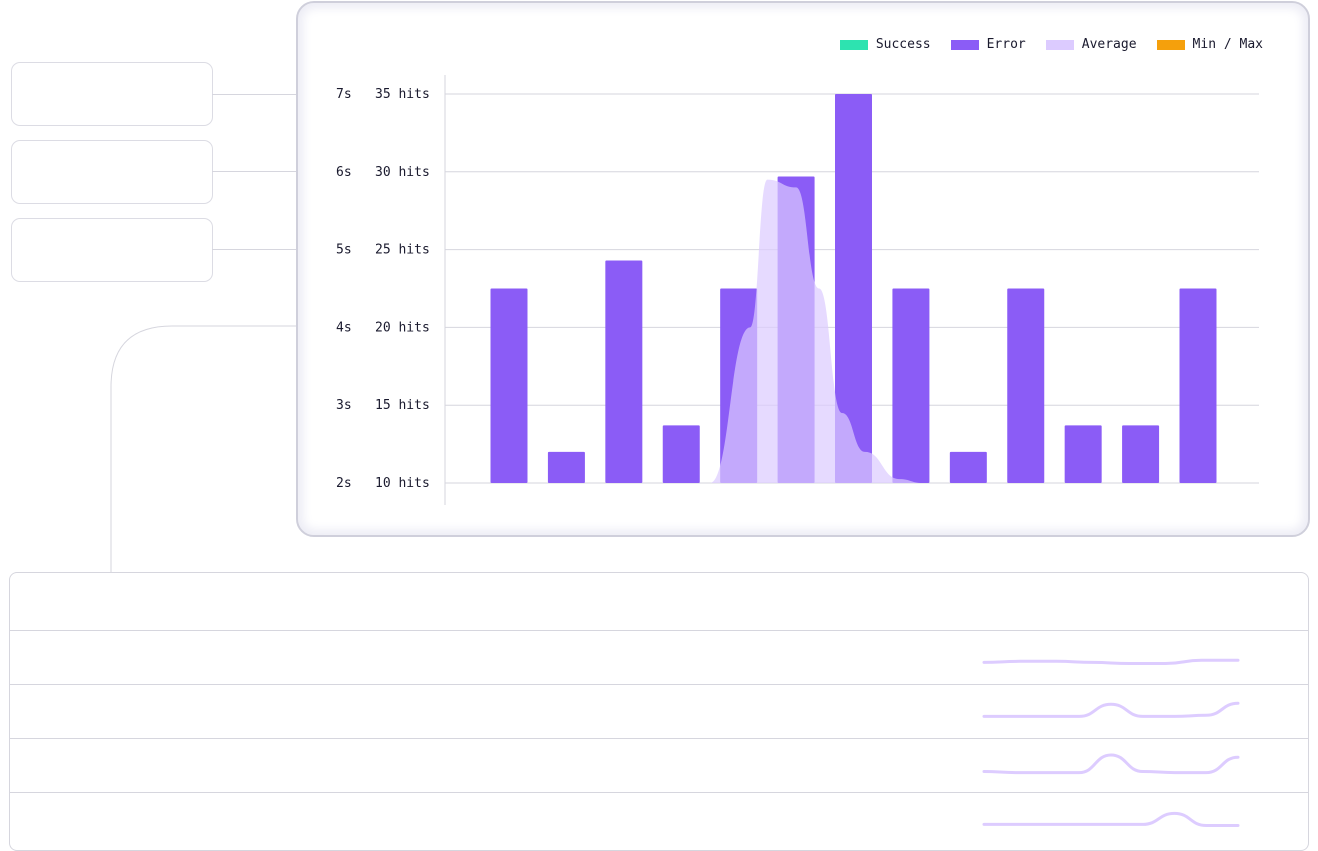 The height and width of the screenshot is (851, 1318). I want to click on y-tick-label-seconds: 6s, so click(344, 172).